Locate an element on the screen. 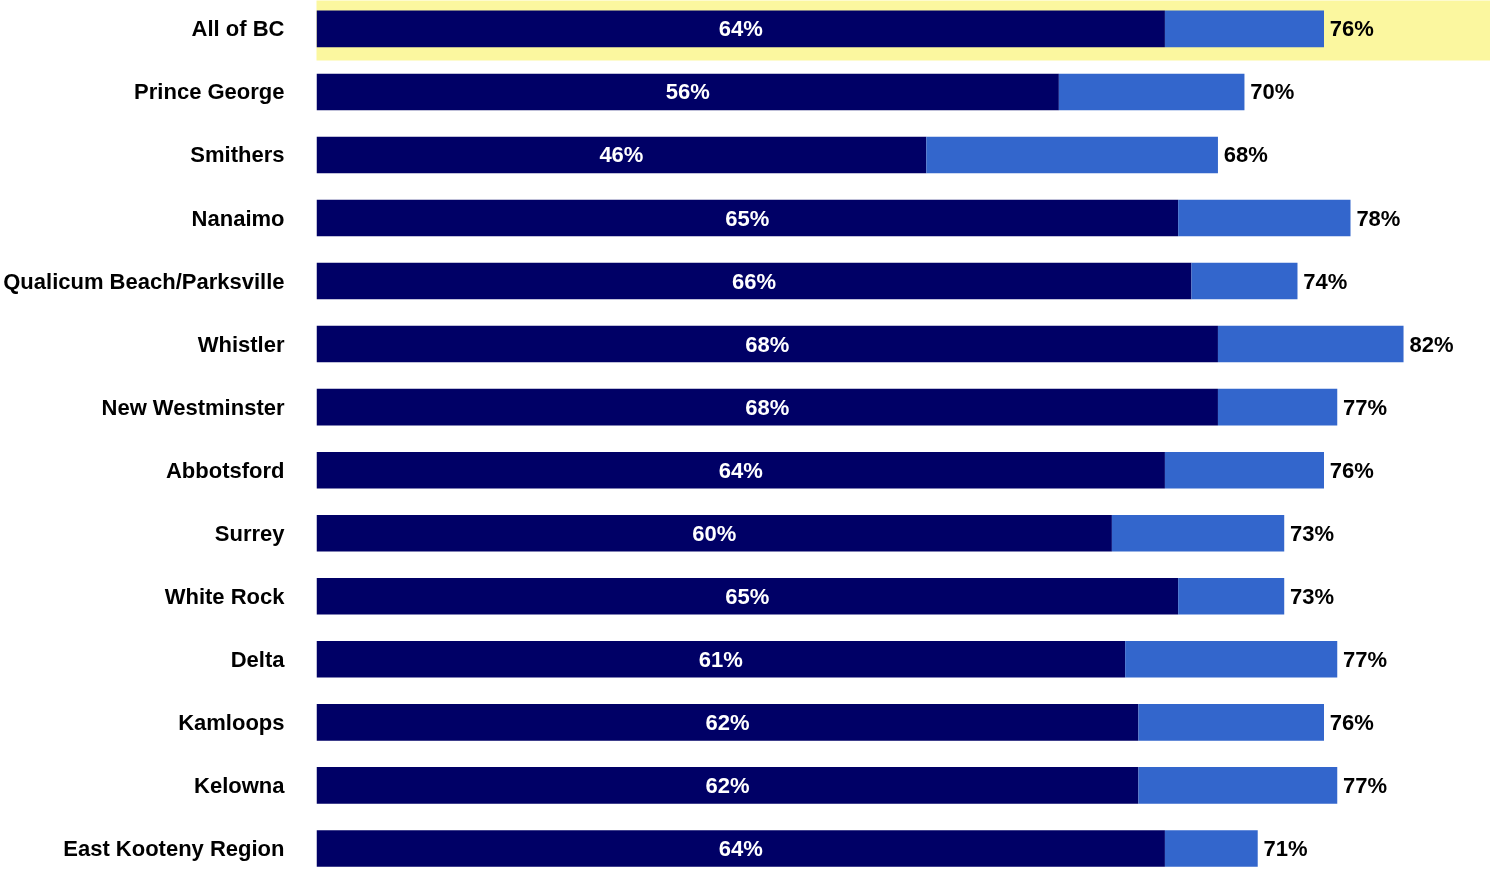 This screenshot has width=1507, height=885. y-tick-label: New Westminster is located at coordinates (193, 407).